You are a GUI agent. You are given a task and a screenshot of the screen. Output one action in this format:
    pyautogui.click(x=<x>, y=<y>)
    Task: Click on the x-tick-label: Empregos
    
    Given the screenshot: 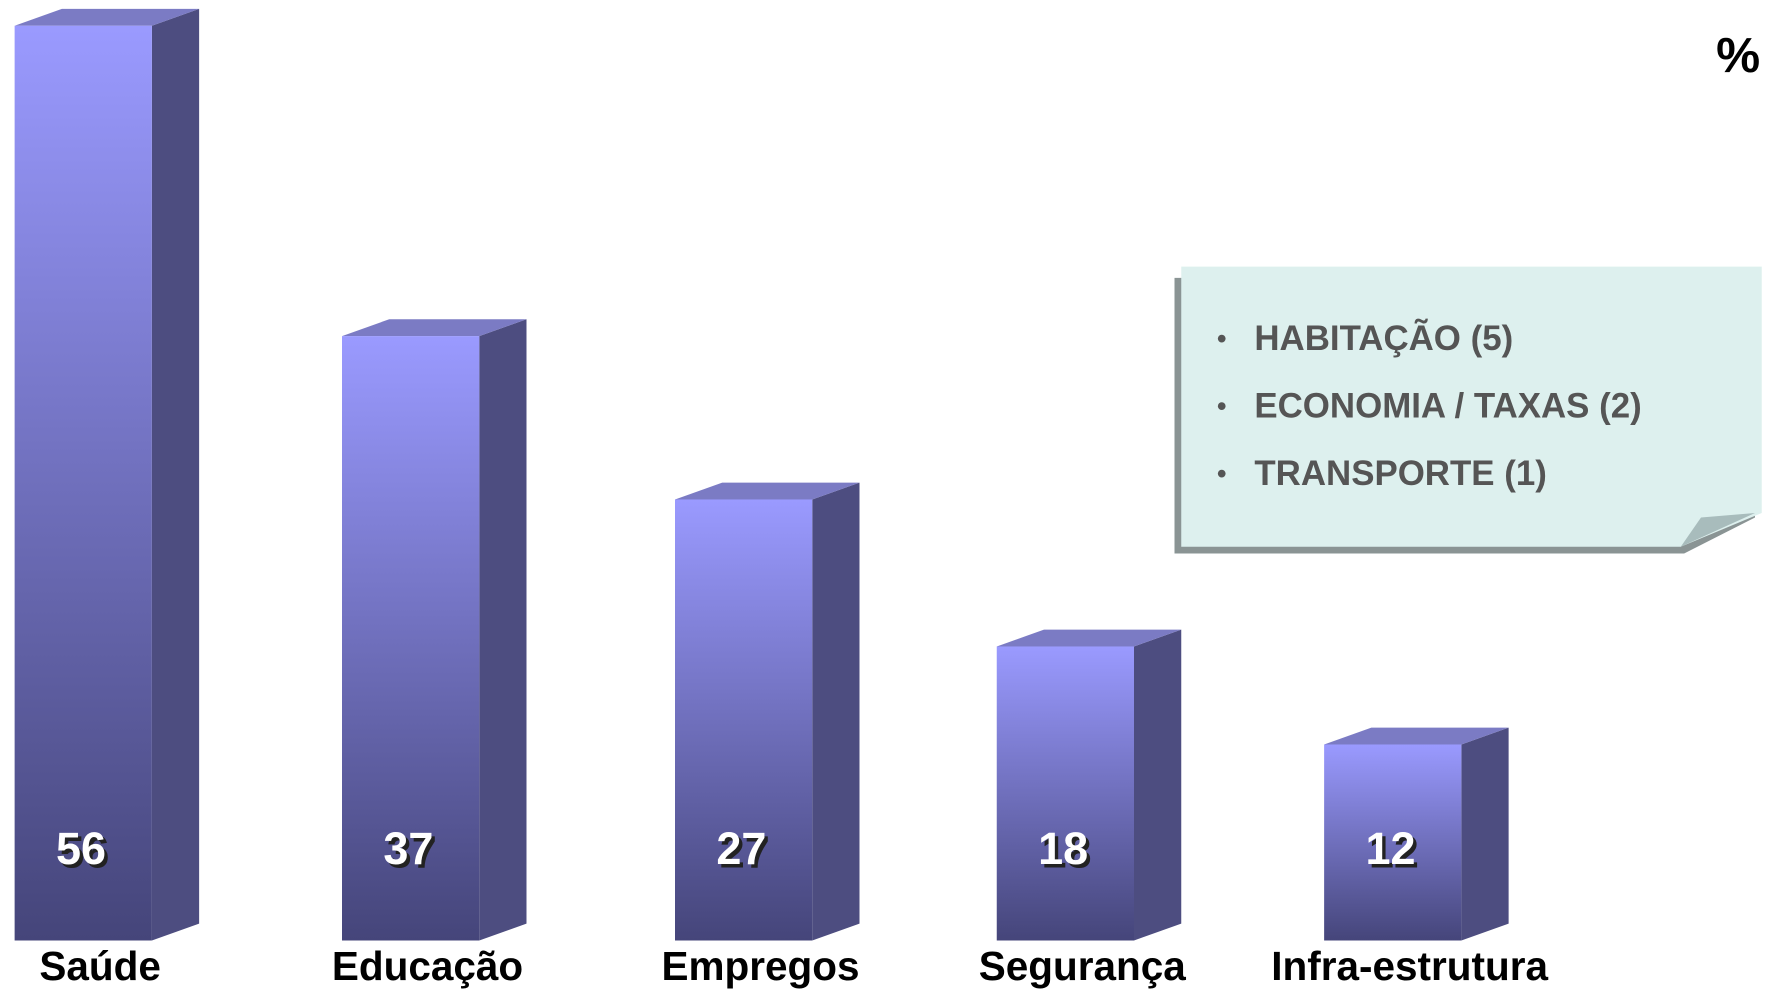 What is the action you would take?
    pyautogui.click(x=760, y=966)
    